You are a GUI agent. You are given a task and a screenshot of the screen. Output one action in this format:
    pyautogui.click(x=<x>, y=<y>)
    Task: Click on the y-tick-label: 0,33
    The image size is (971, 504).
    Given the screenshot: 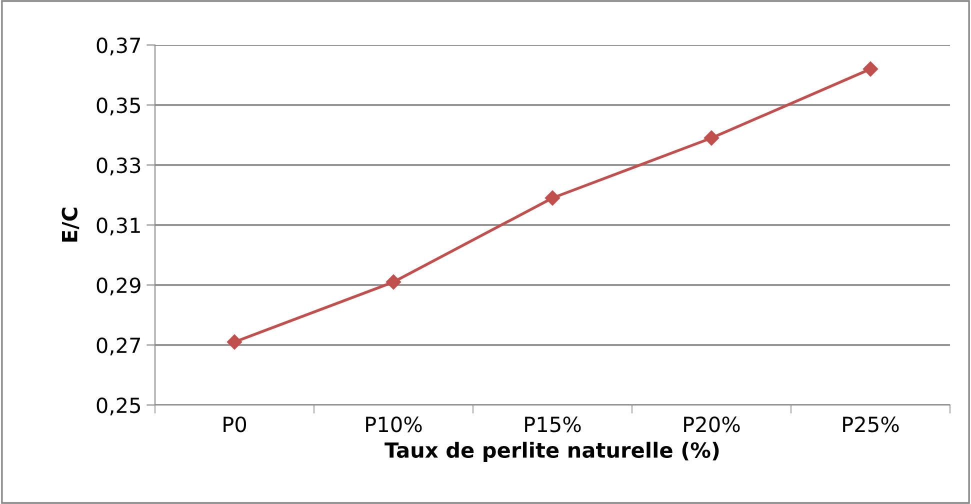 What is the action you would take?
    pyautogui.click(x=118, y=166)
    